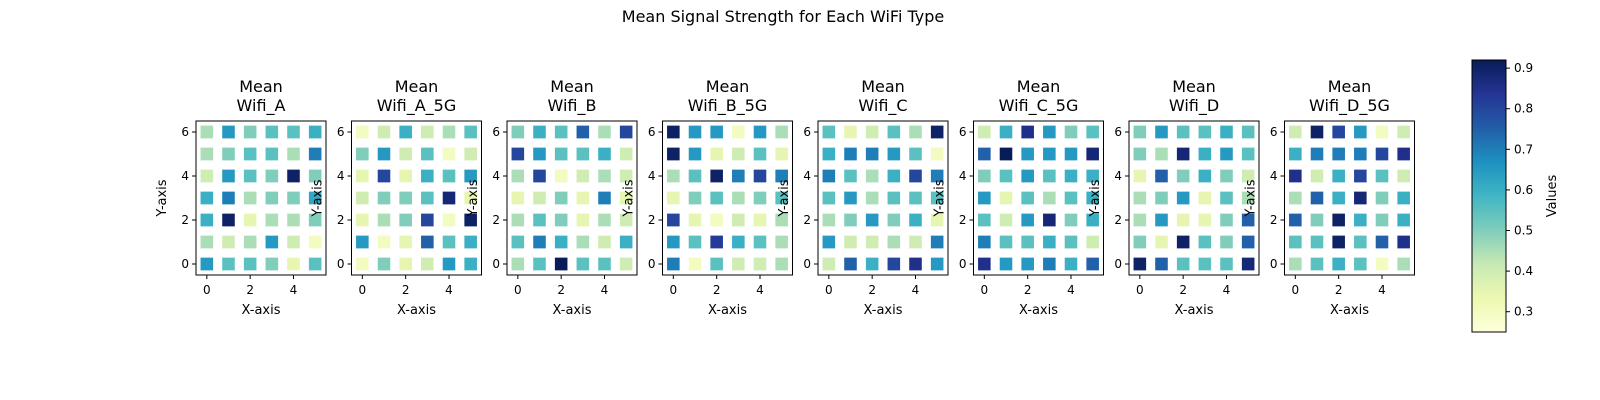 The image size is (1600, 400). Describe the element at coordinates (261, 106) in the screenshot. I see `panel-title: Wifi_A` at that location.